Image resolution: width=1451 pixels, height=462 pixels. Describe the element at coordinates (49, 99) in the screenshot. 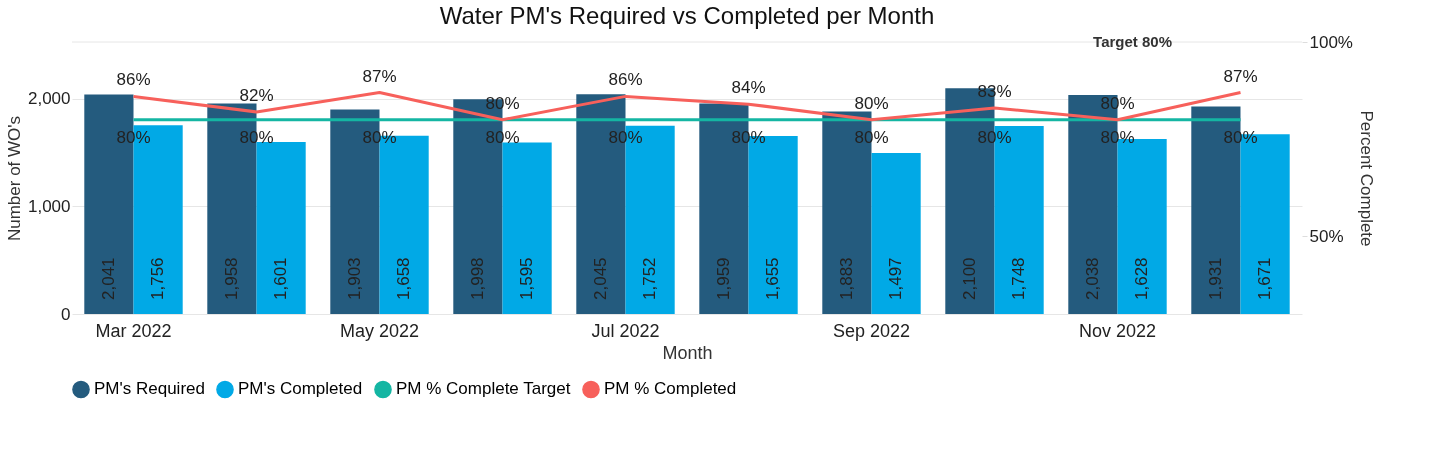

I see `y-tick-label: 2,000` at that location.